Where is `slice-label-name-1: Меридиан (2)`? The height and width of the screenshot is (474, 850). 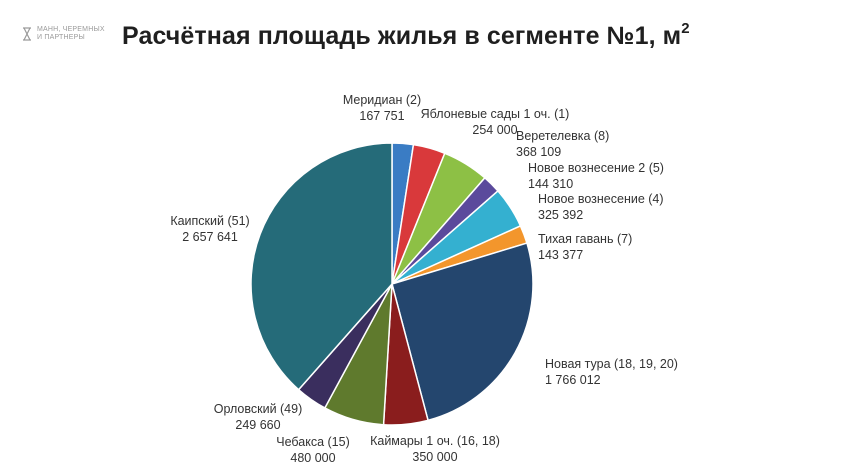 slice-label-name-1: Меридиан (2) is located at coordinates (382, 100).